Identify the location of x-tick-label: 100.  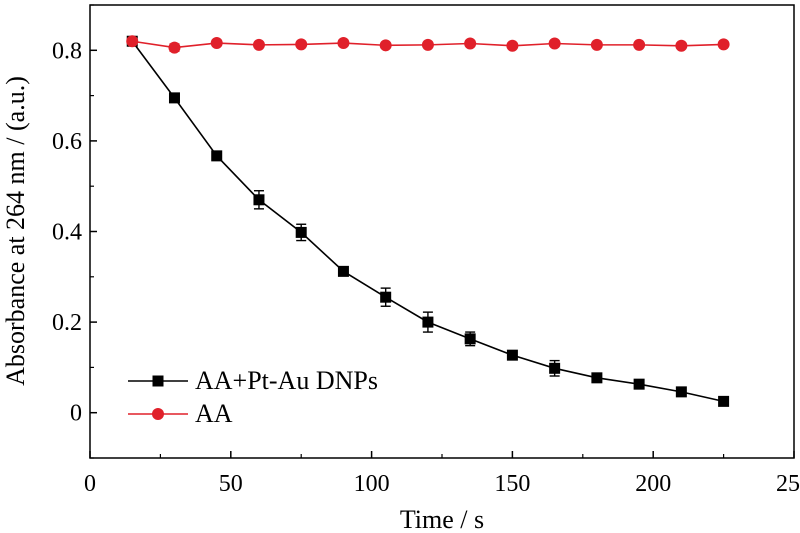
(372, 484).